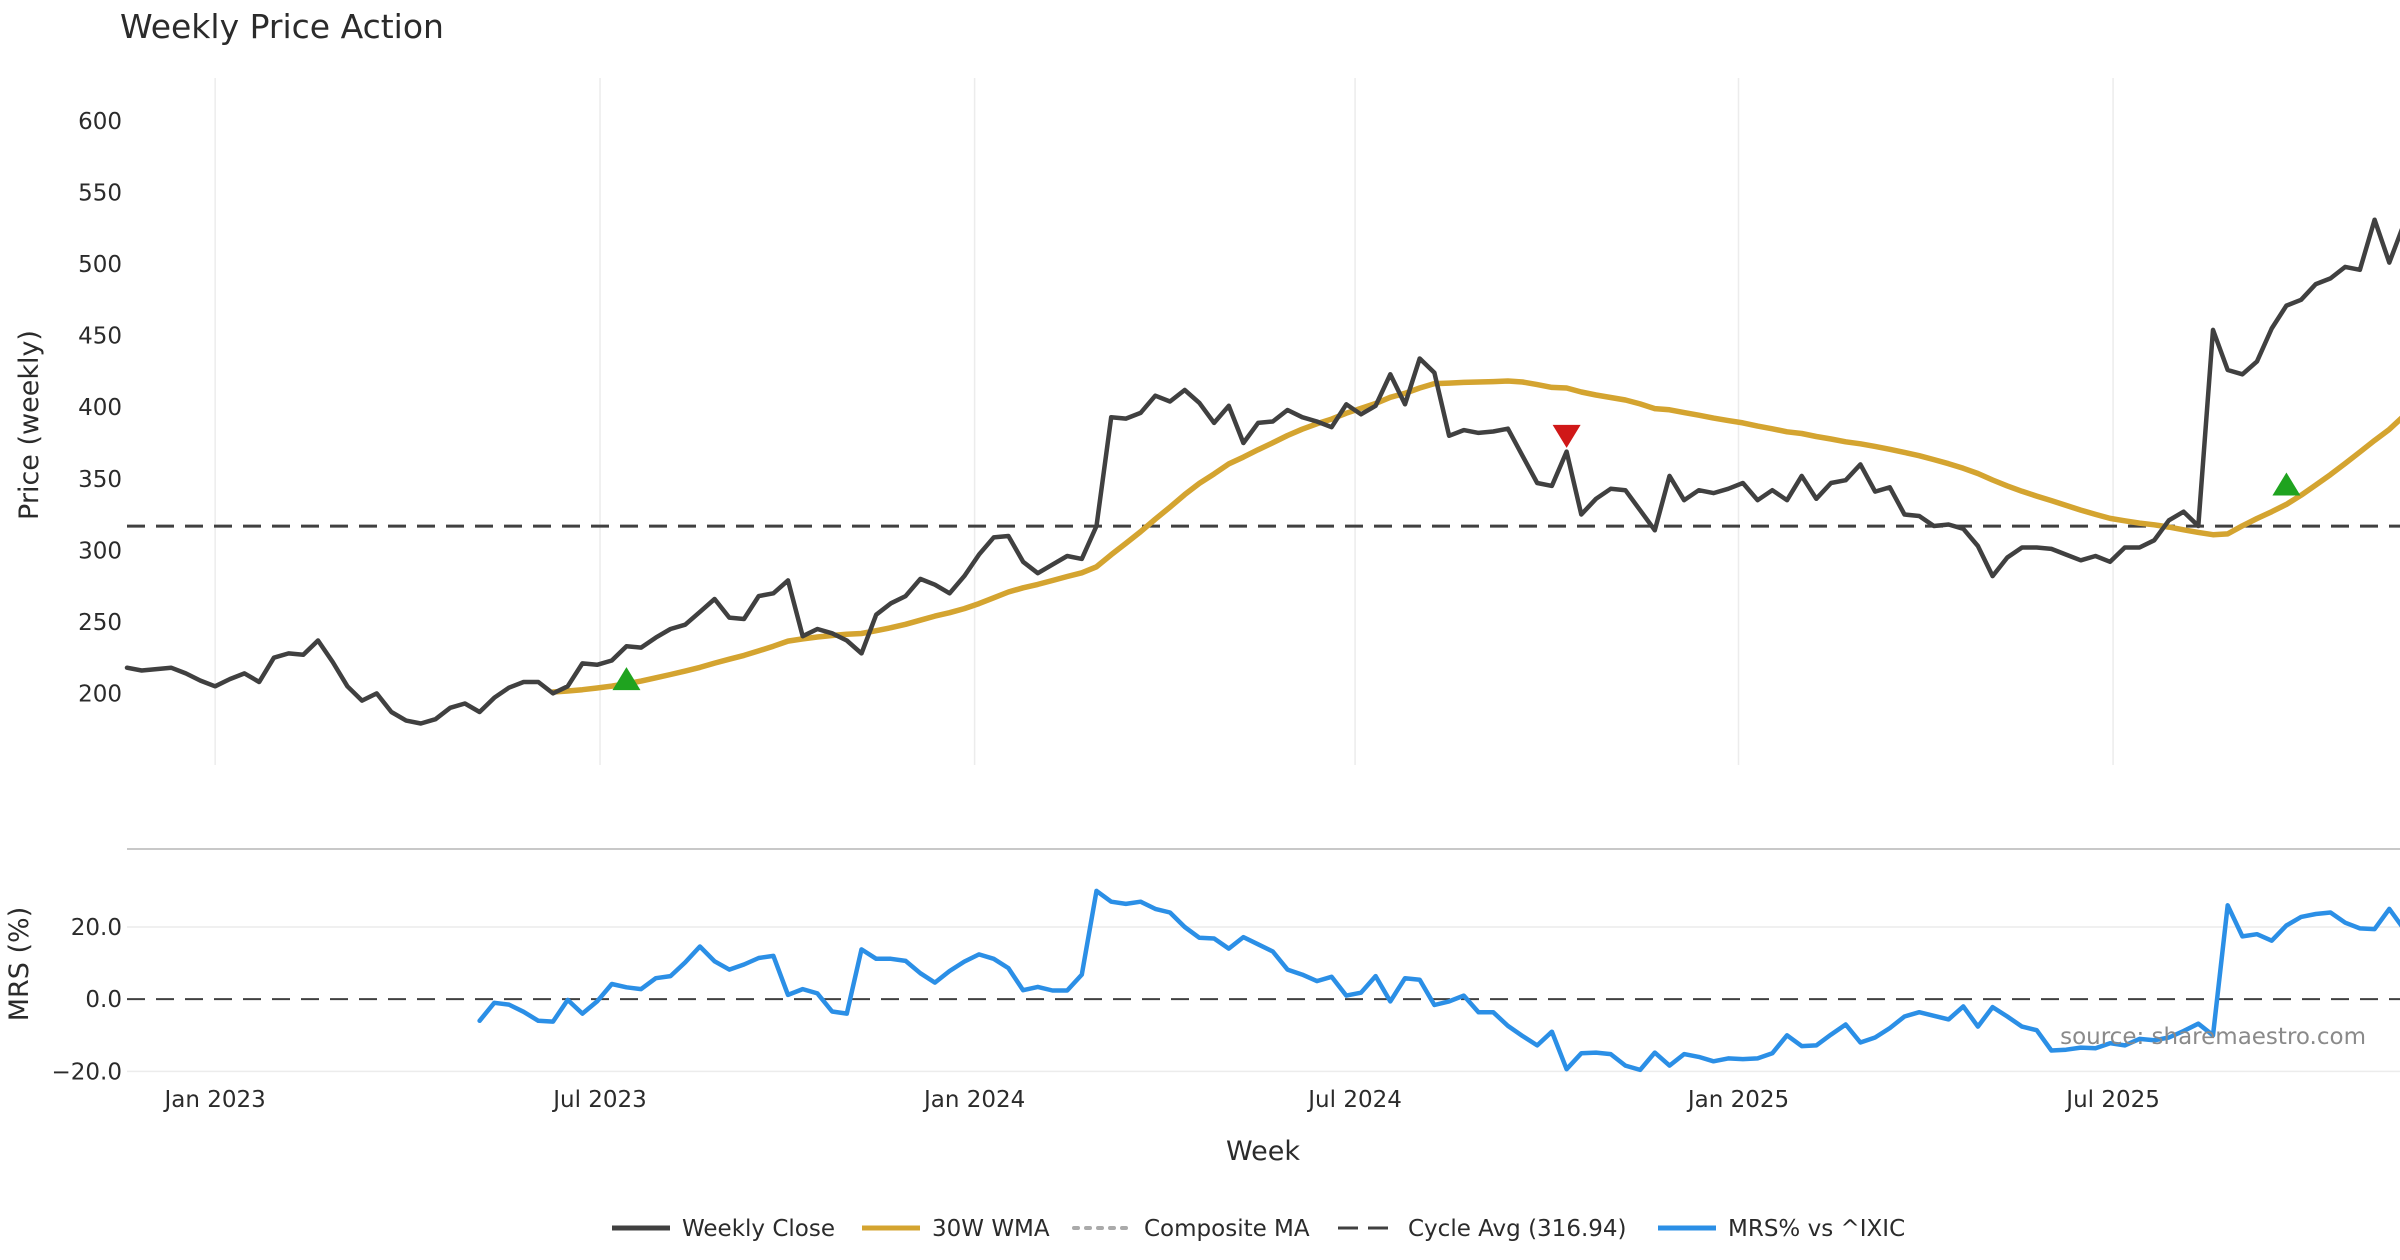 The height and width of the screenshot is (1260, 2400). What do you see at coordinates (282, 26) in the screenshot?
I see `chart-title: Weekly Price Action` at bounding box center [282, 26].